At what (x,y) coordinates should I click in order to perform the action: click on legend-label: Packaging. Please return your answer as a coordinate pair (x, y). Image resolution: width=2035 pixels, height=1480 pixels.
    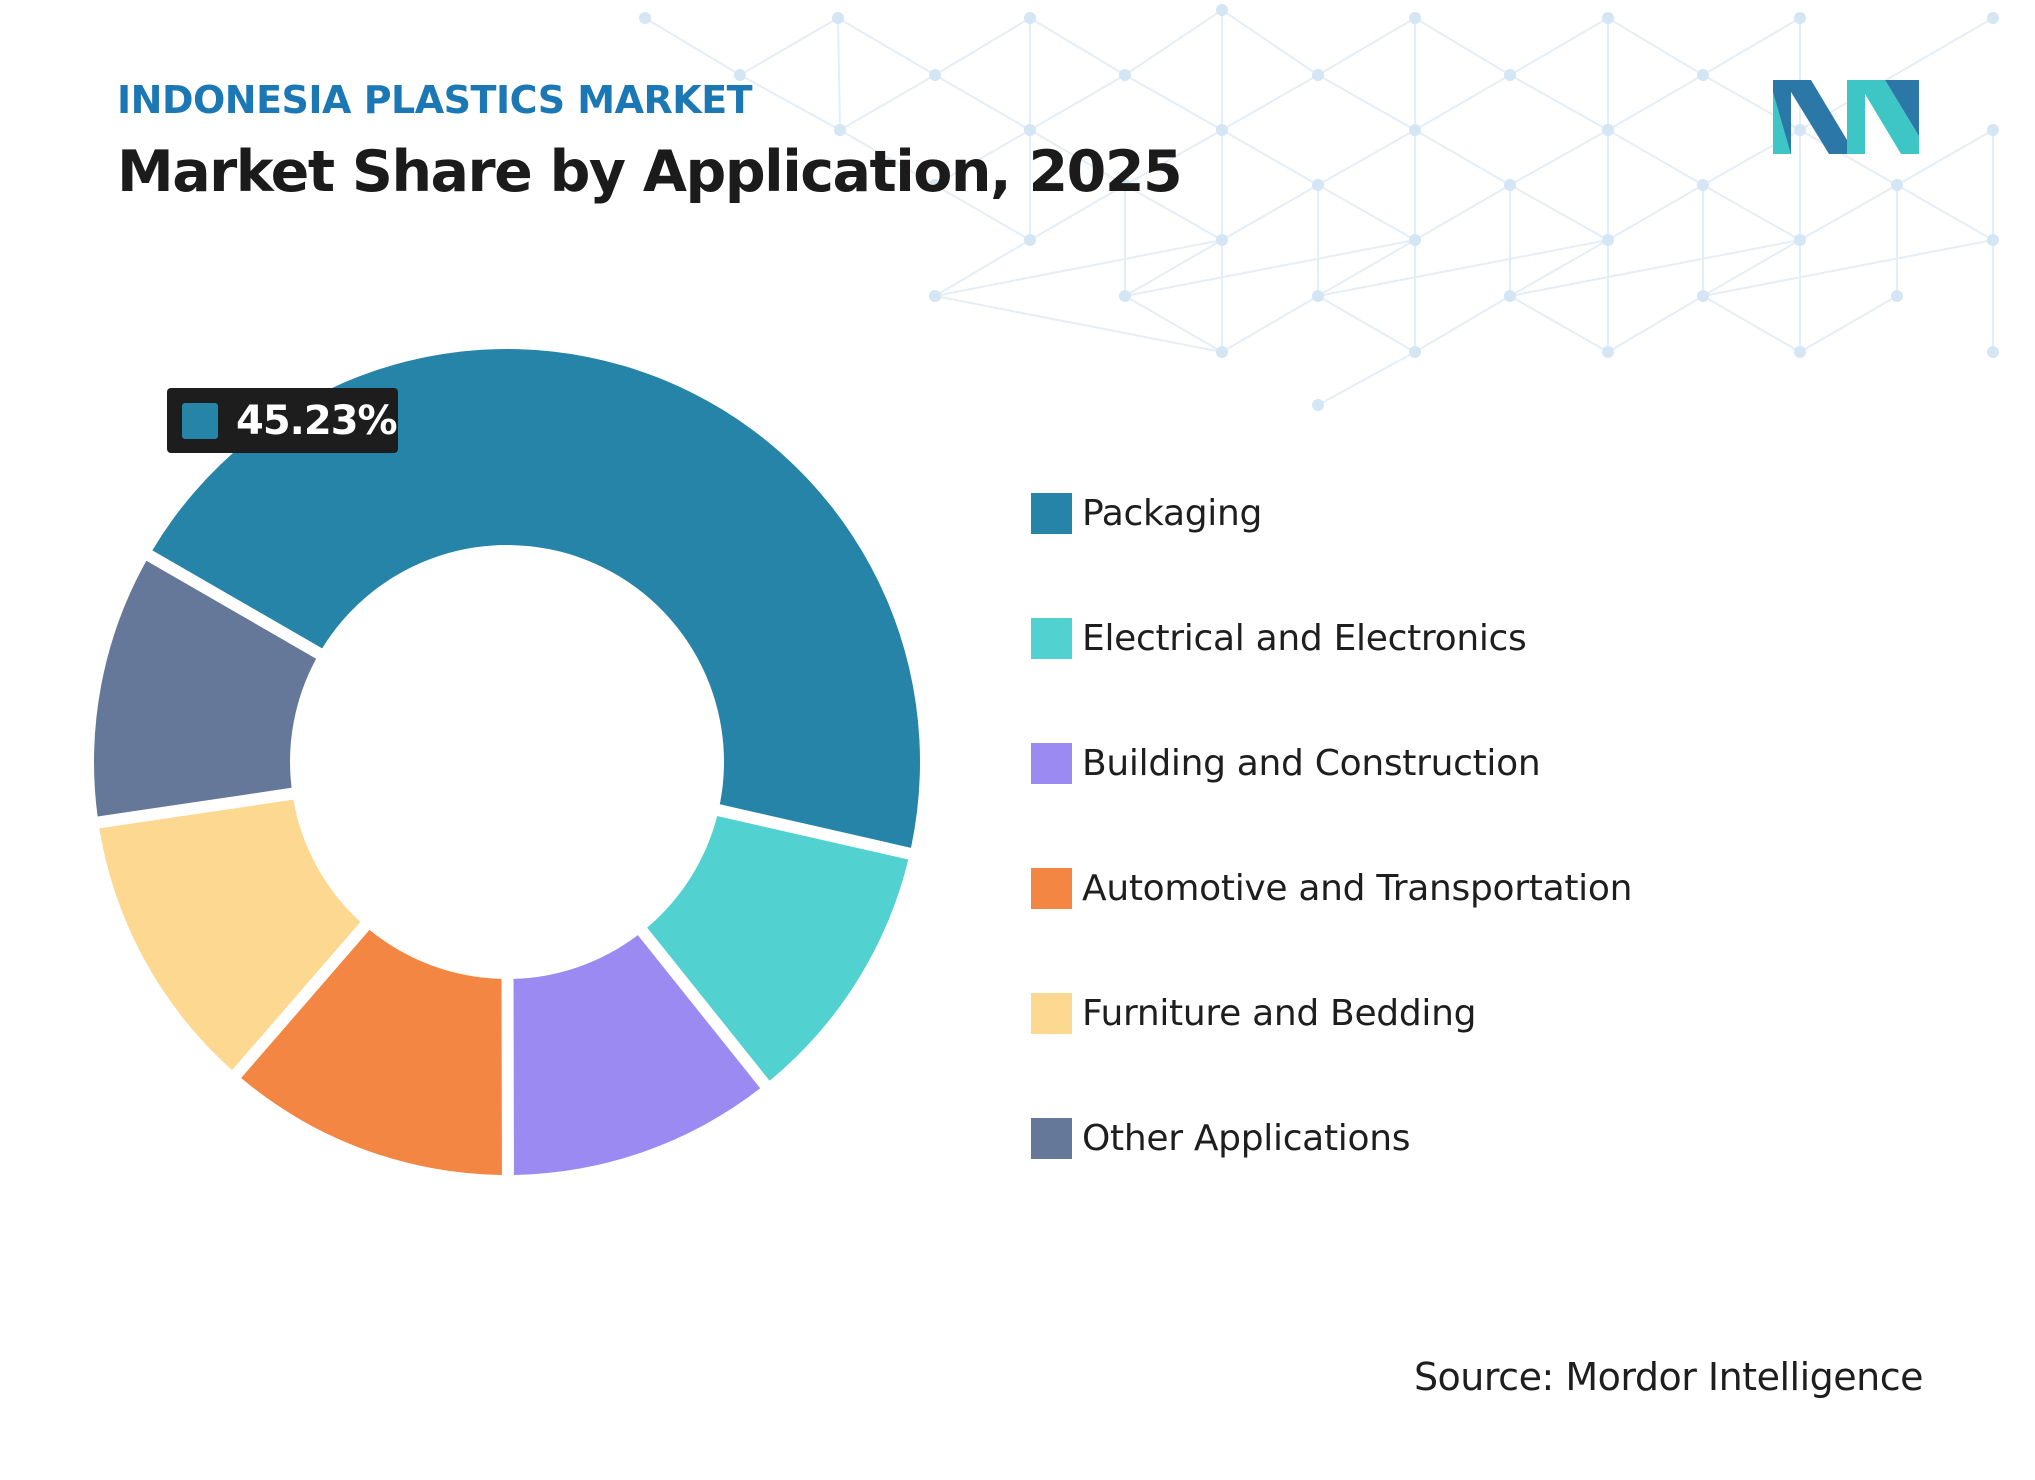
    Looking at the image, I should click on (1172, 513).